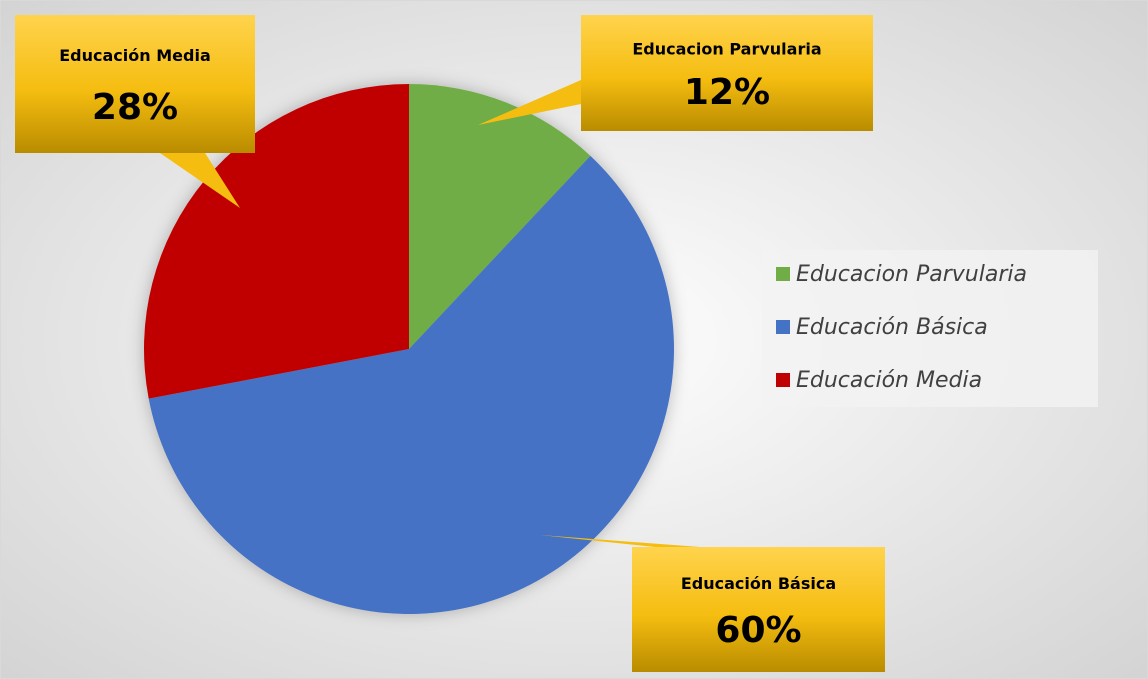  I want to click on legend-label: Educacion Parvularia, so click(911, 274).